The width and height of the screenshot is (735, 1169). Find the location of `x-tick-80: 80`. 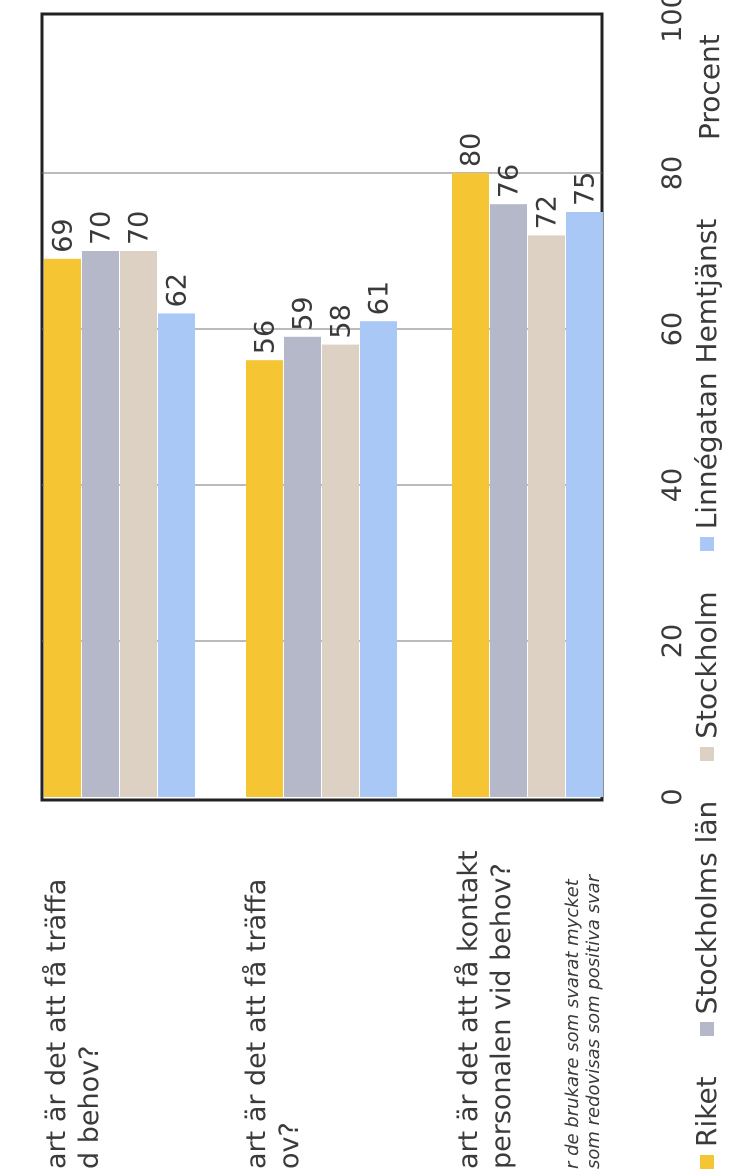

x-tick-80: 80 is located at coordinates (672, 173).